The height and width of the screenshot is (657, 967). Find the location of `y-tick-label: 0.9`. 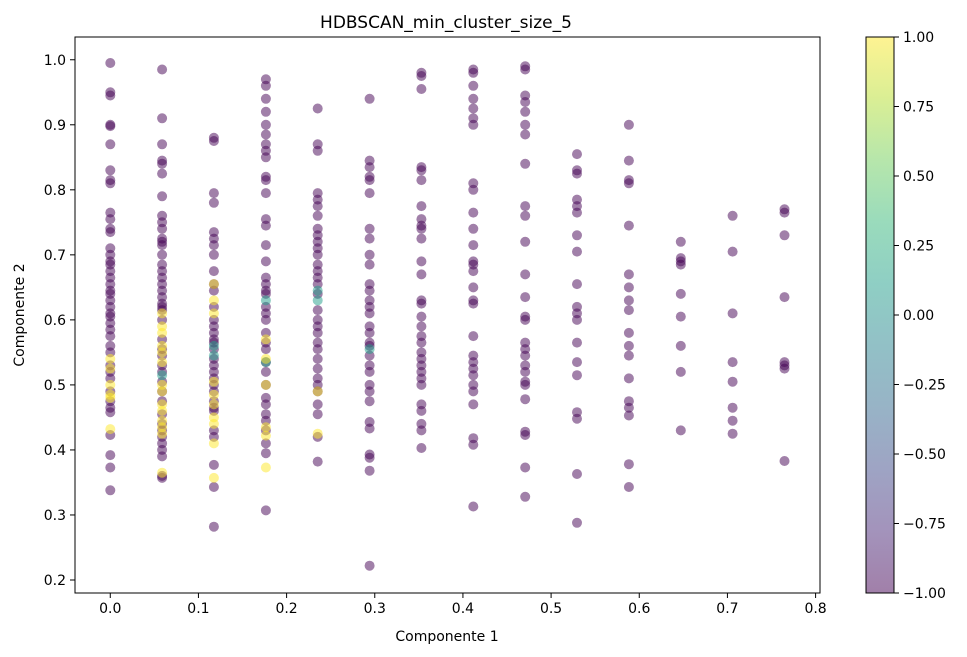

y-tick-label: 0.9 is located at coordinates (55, 126).